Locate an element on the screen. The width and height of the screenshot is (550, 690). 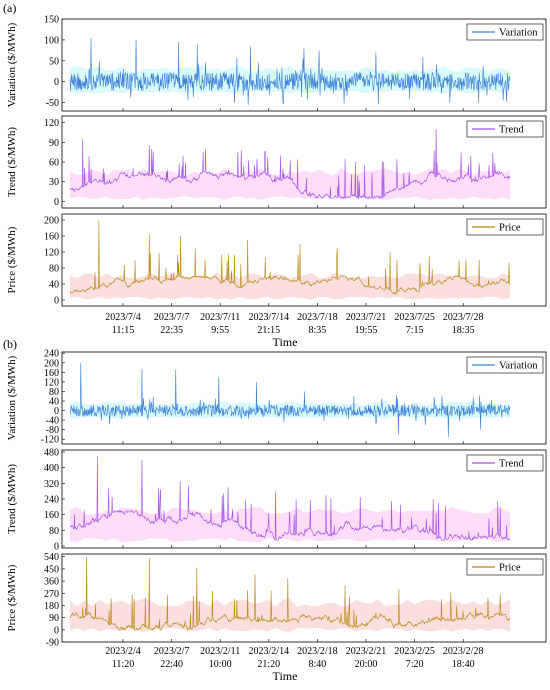
y-tick: 270 is located at coordinates (54, 594).